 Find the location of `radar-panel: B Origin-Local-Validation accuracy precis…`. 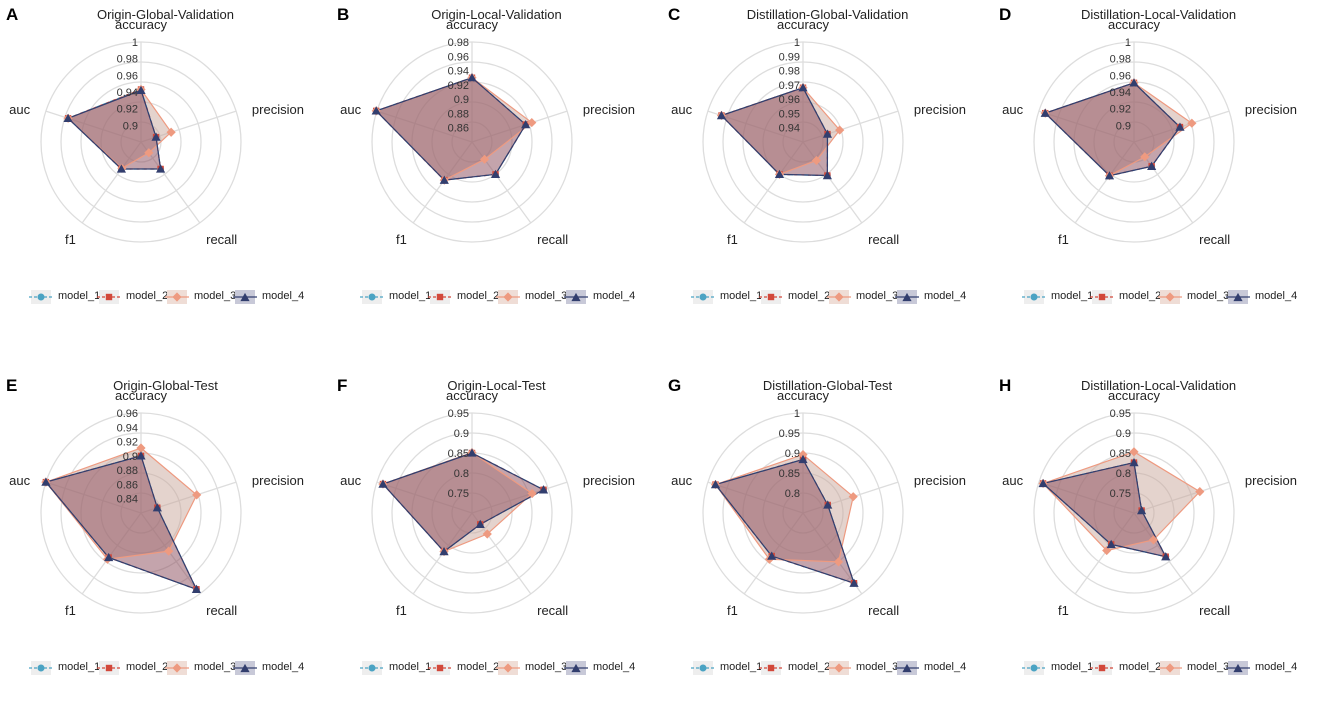

radar-panel: B Origin-Local-Validation accuracy precis… is located at coordinates (496, 171).